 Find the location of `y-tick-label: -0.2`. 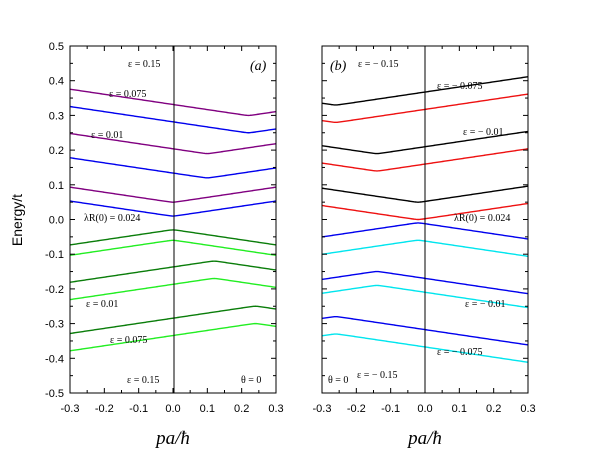

y-tick-label: -0.2 is located at coordinates (54, 290).